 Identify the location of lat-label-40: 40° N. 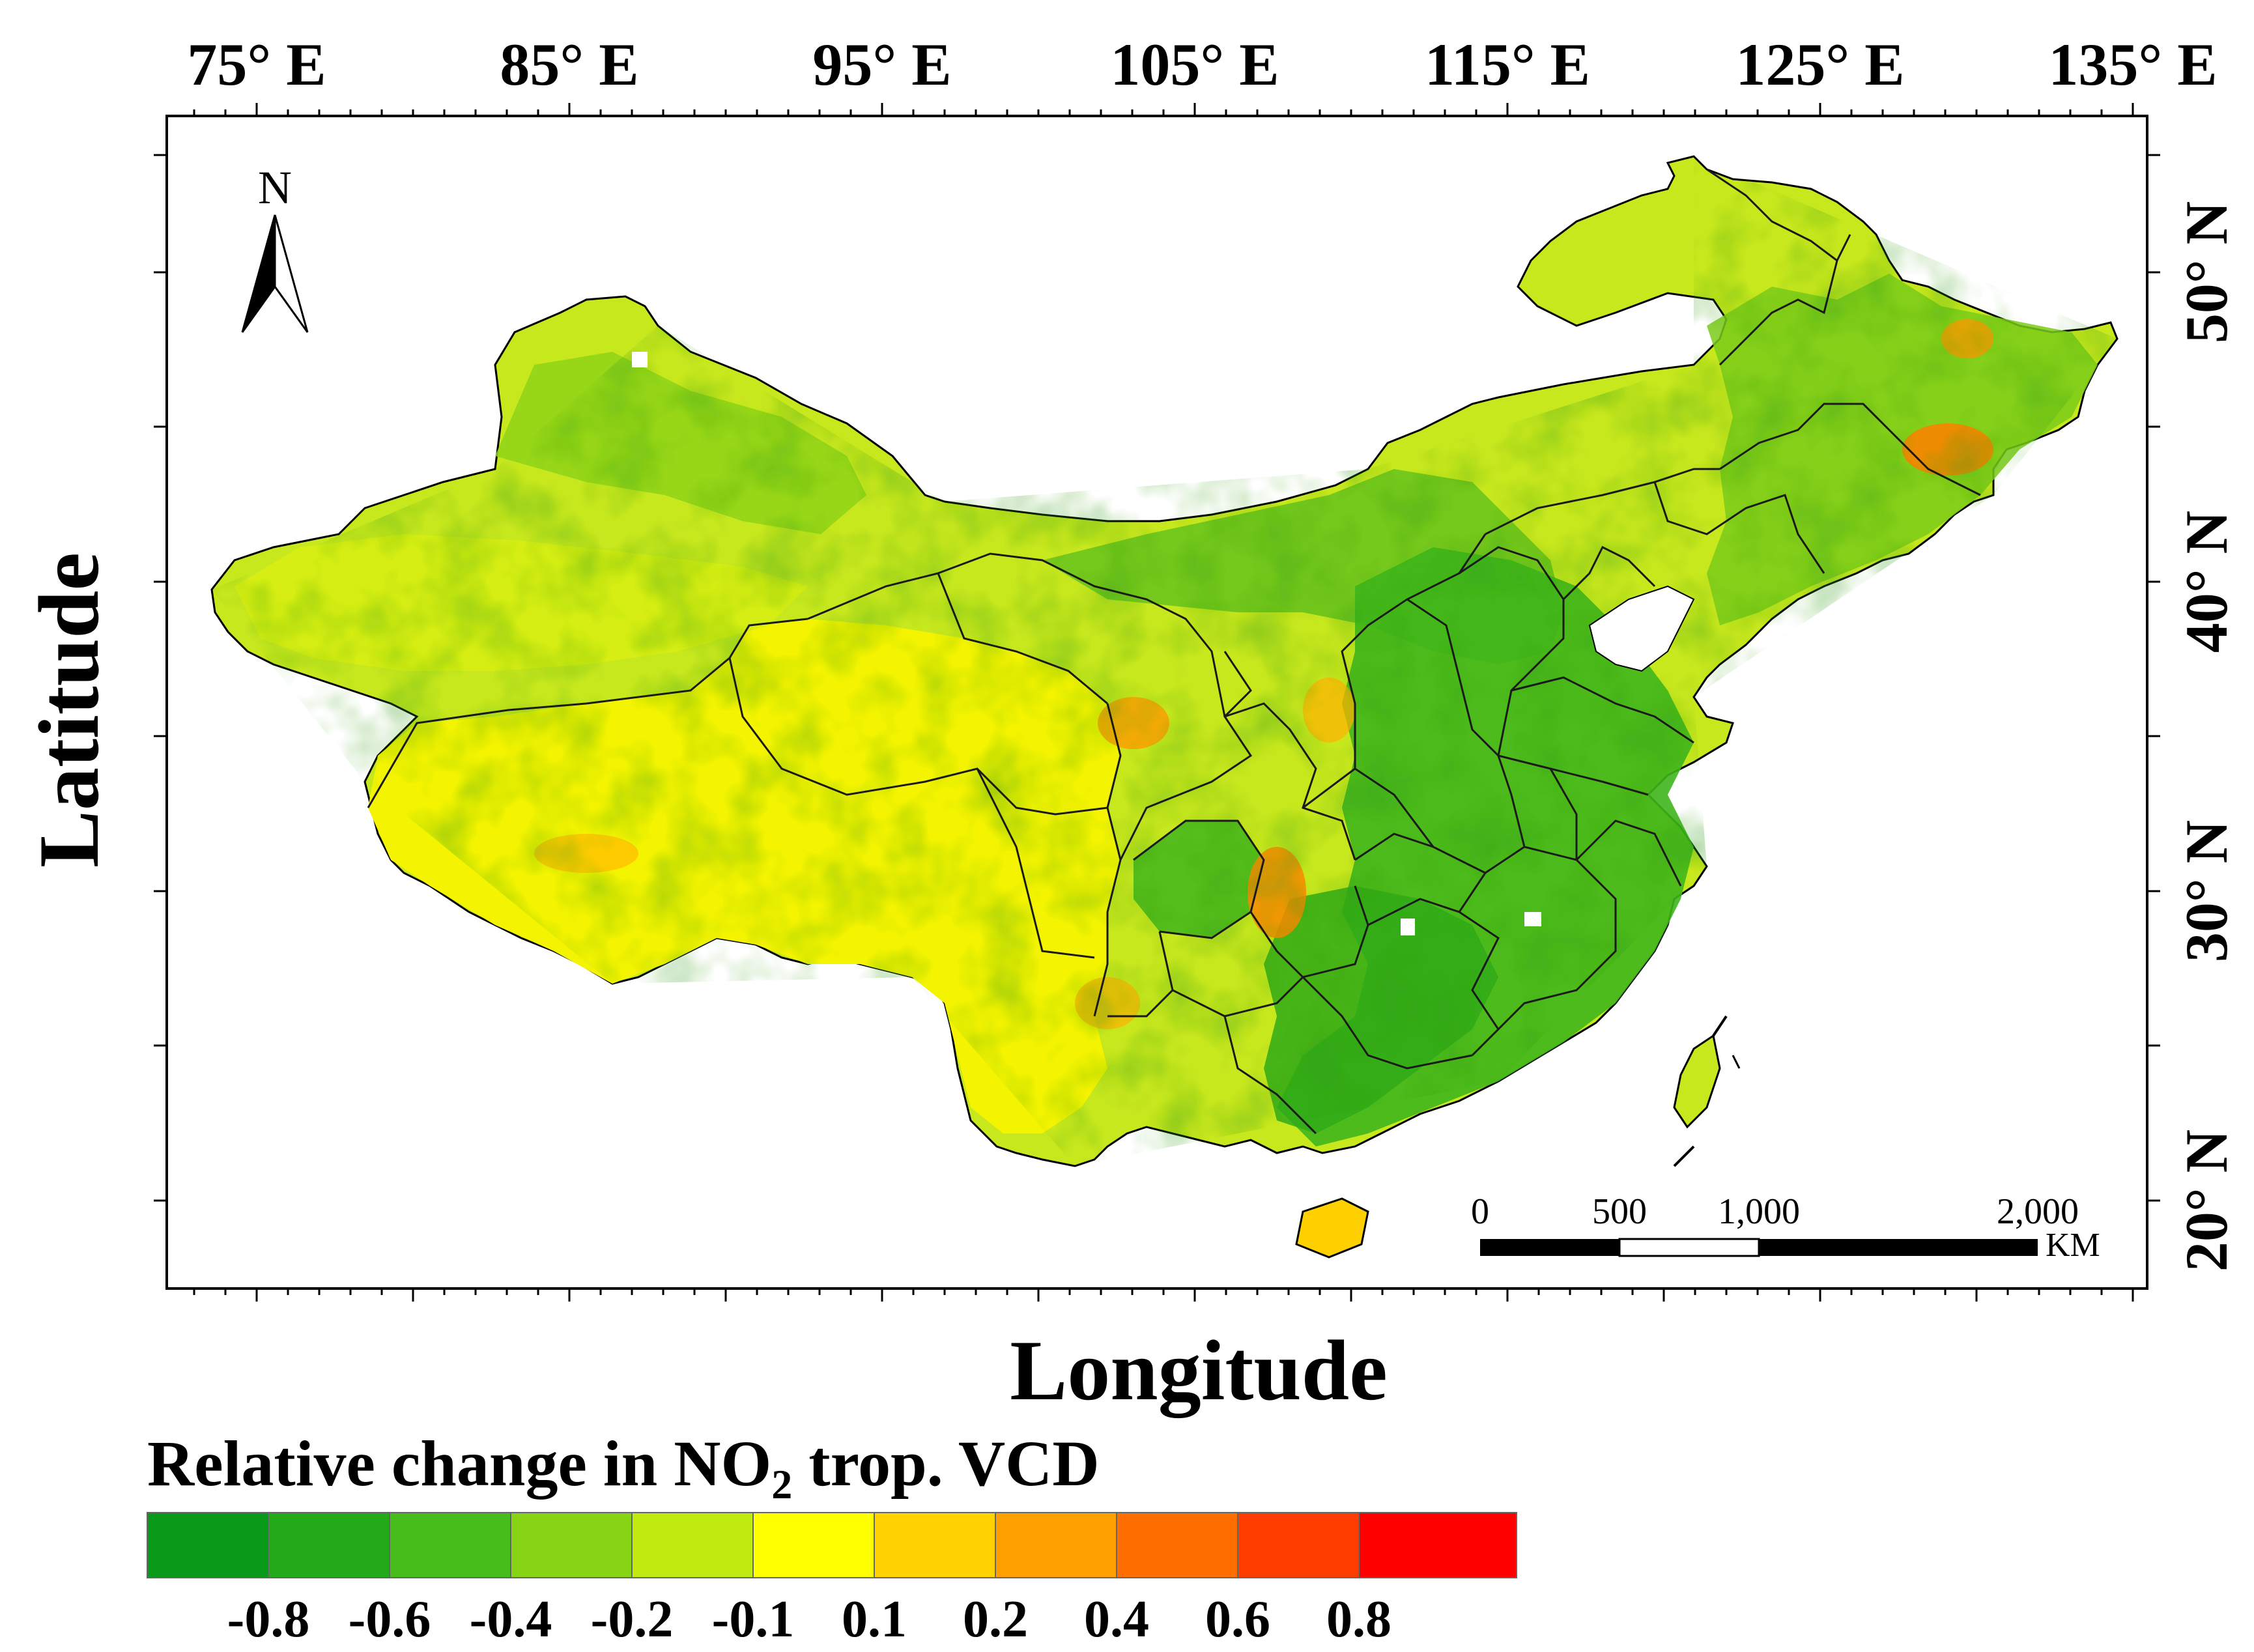
(2206, 582).